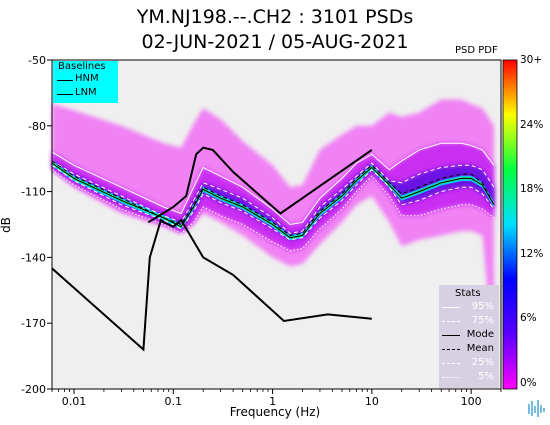 This screenshot has width=550, height=425. I want to click on y-tick-label-2: -110, so click(33, 192).